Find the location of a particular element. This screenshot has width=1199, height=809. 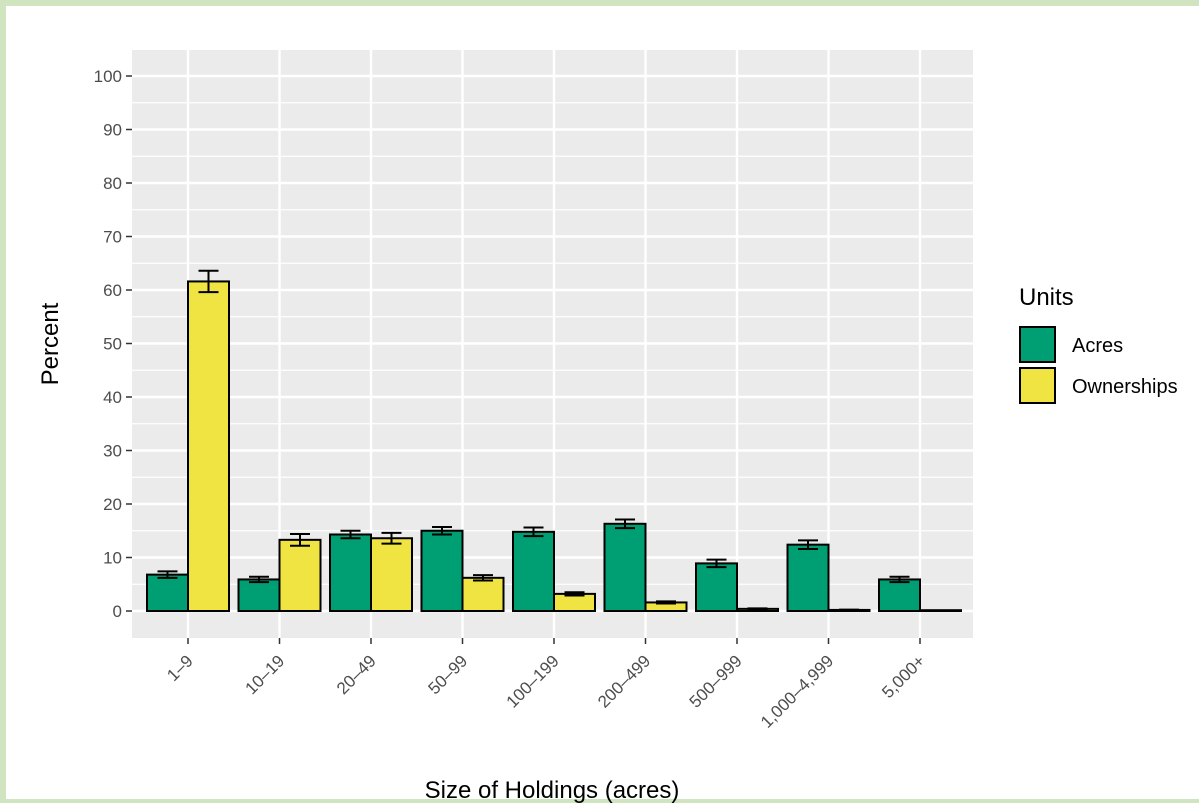

y-axis-title: Percent is located at coordinates (50, 343).